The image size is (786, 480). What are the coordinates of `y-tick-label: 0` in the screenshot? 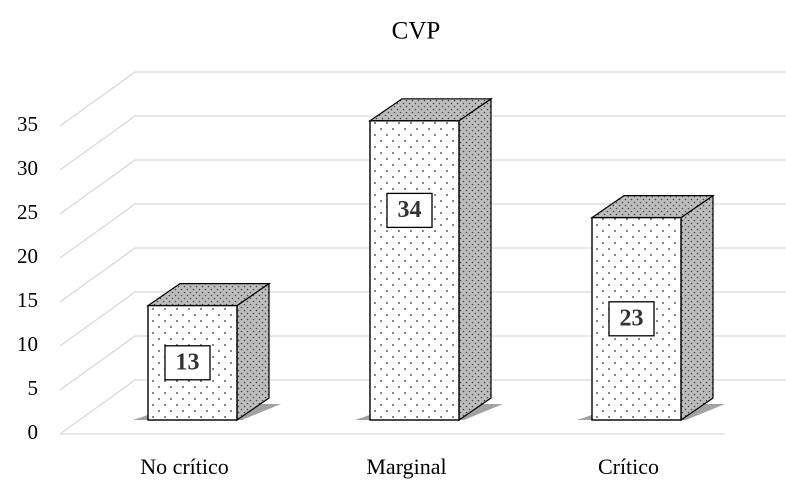 It's located at (33, 432).